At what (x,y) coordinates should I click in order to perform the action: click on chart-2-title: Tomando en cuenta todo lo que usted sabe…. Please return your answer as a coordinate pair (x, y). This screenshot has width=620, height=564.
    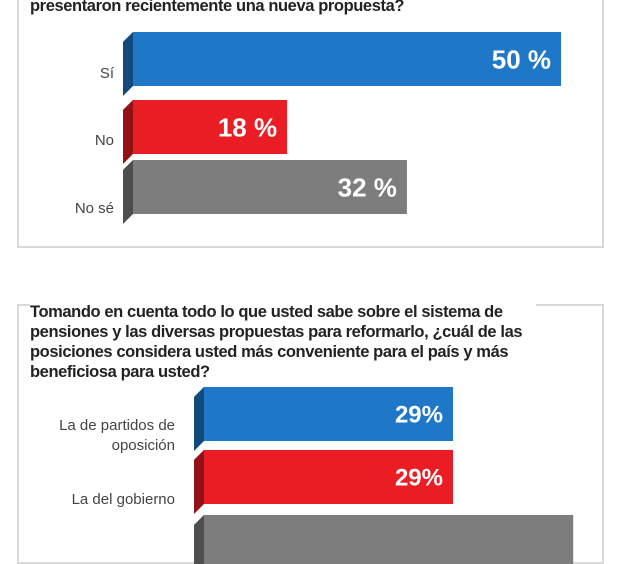
    Looking at the image, I should click on (283, 342).